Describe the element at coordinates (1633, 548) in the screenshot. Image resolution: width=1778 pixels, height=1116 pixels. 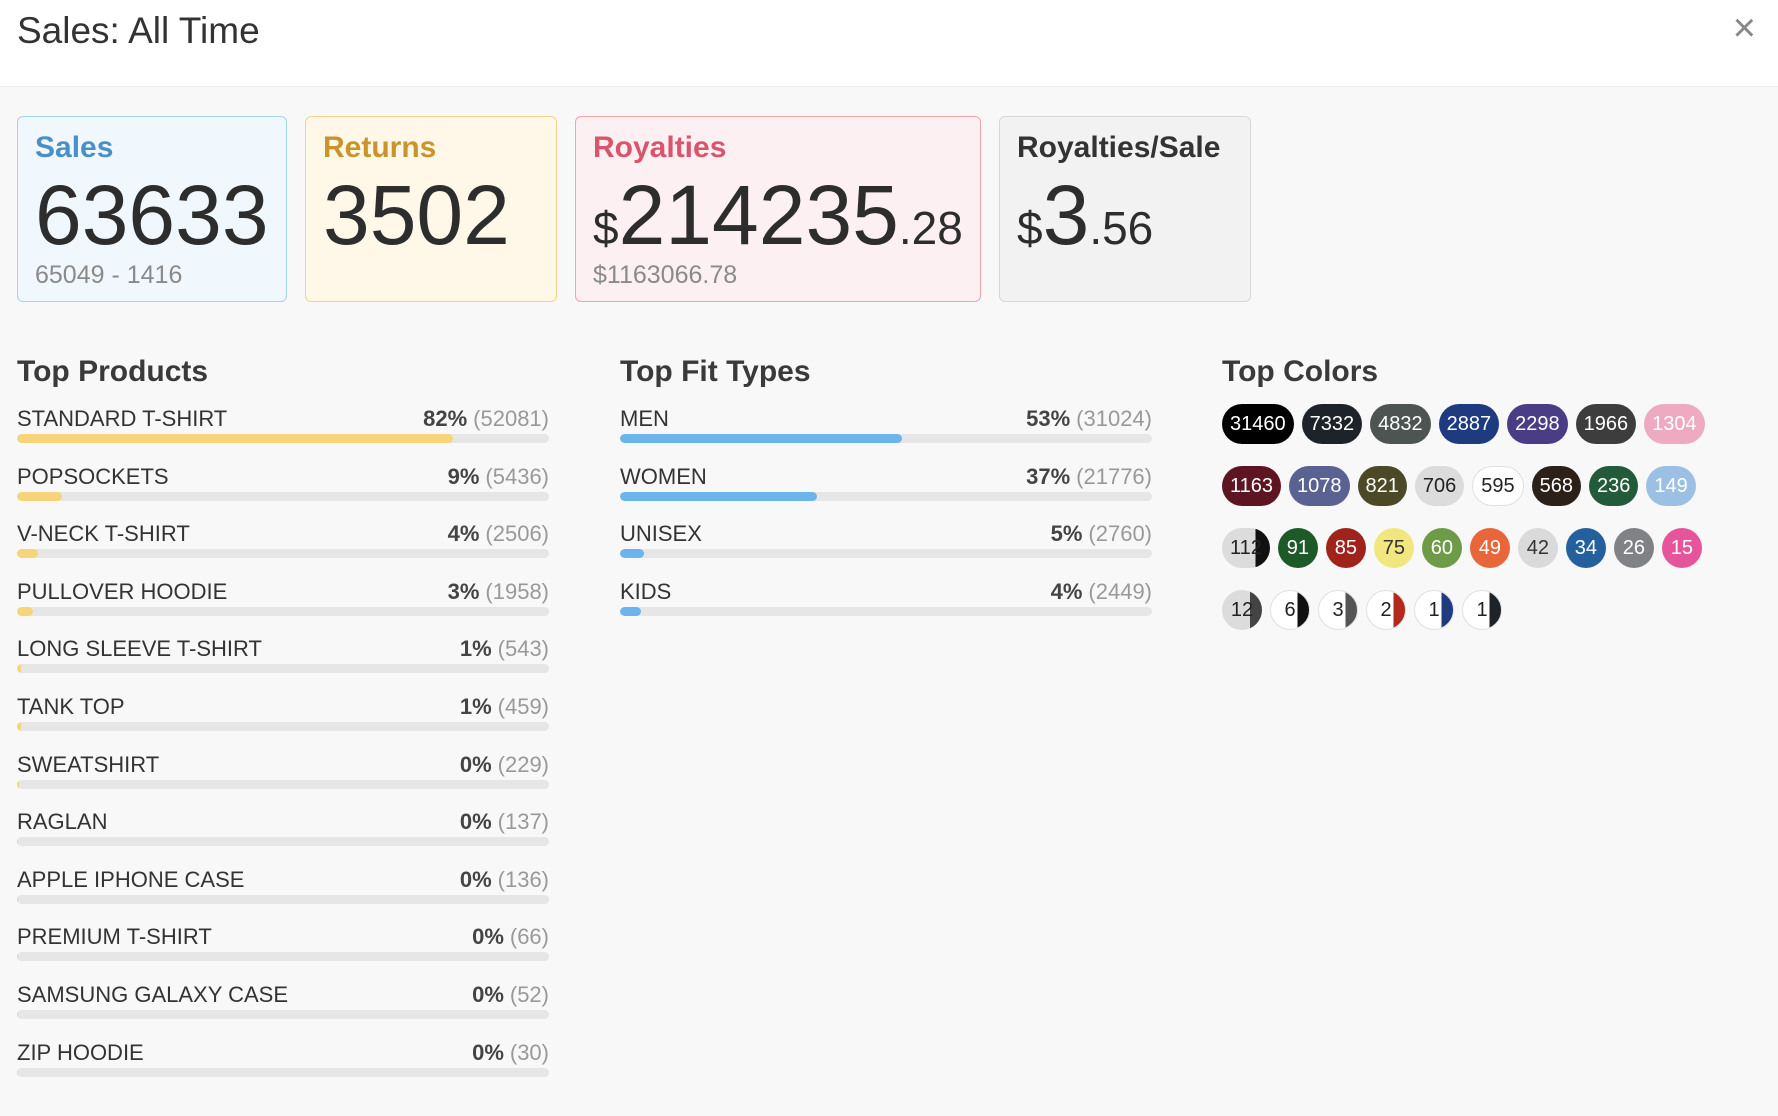
I see `color-swatch: 26` at that location.